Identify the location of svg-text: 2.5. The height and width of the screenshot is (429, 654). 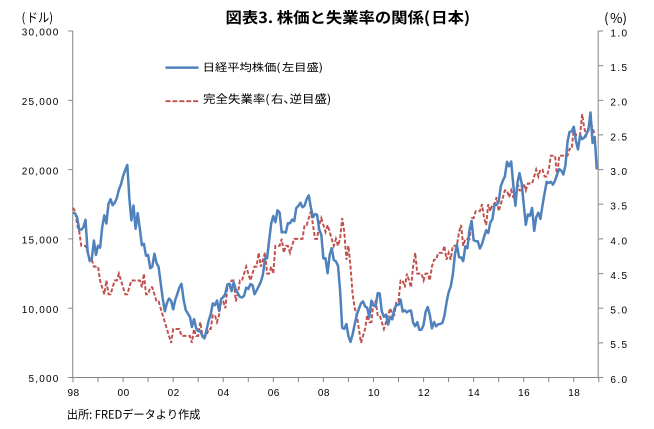
(619, 137).